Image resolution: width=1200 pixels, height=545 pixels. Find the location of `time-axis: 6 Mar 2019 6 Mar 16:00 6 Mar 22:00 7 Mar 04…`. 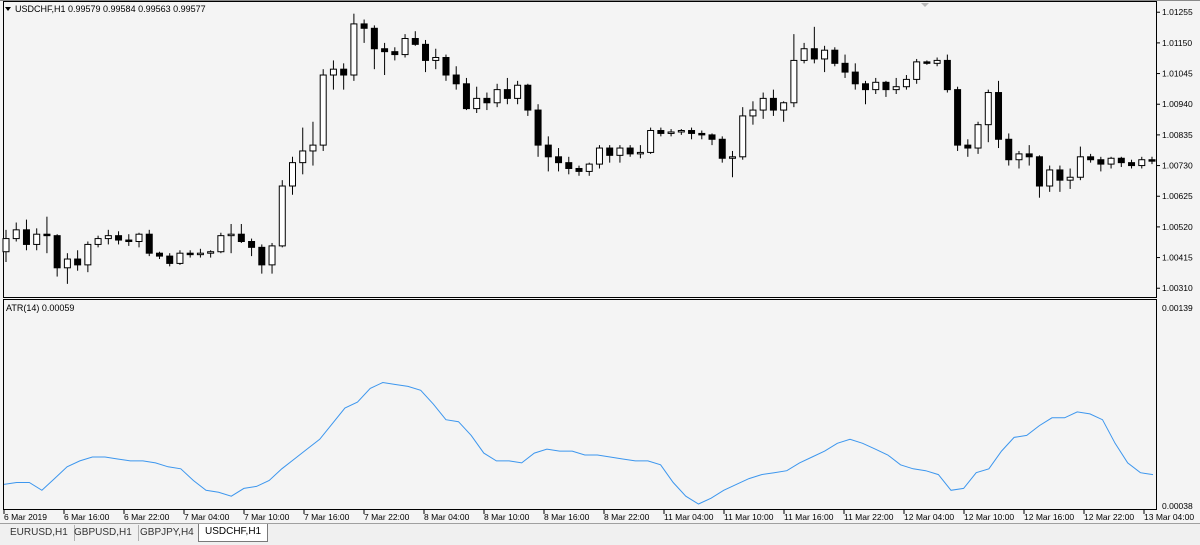

time-axis: 6 Mar 2019 6 Mar 16:00 6 Mar 22:00 7 Mar 04… is located at coordinates (598, 516).